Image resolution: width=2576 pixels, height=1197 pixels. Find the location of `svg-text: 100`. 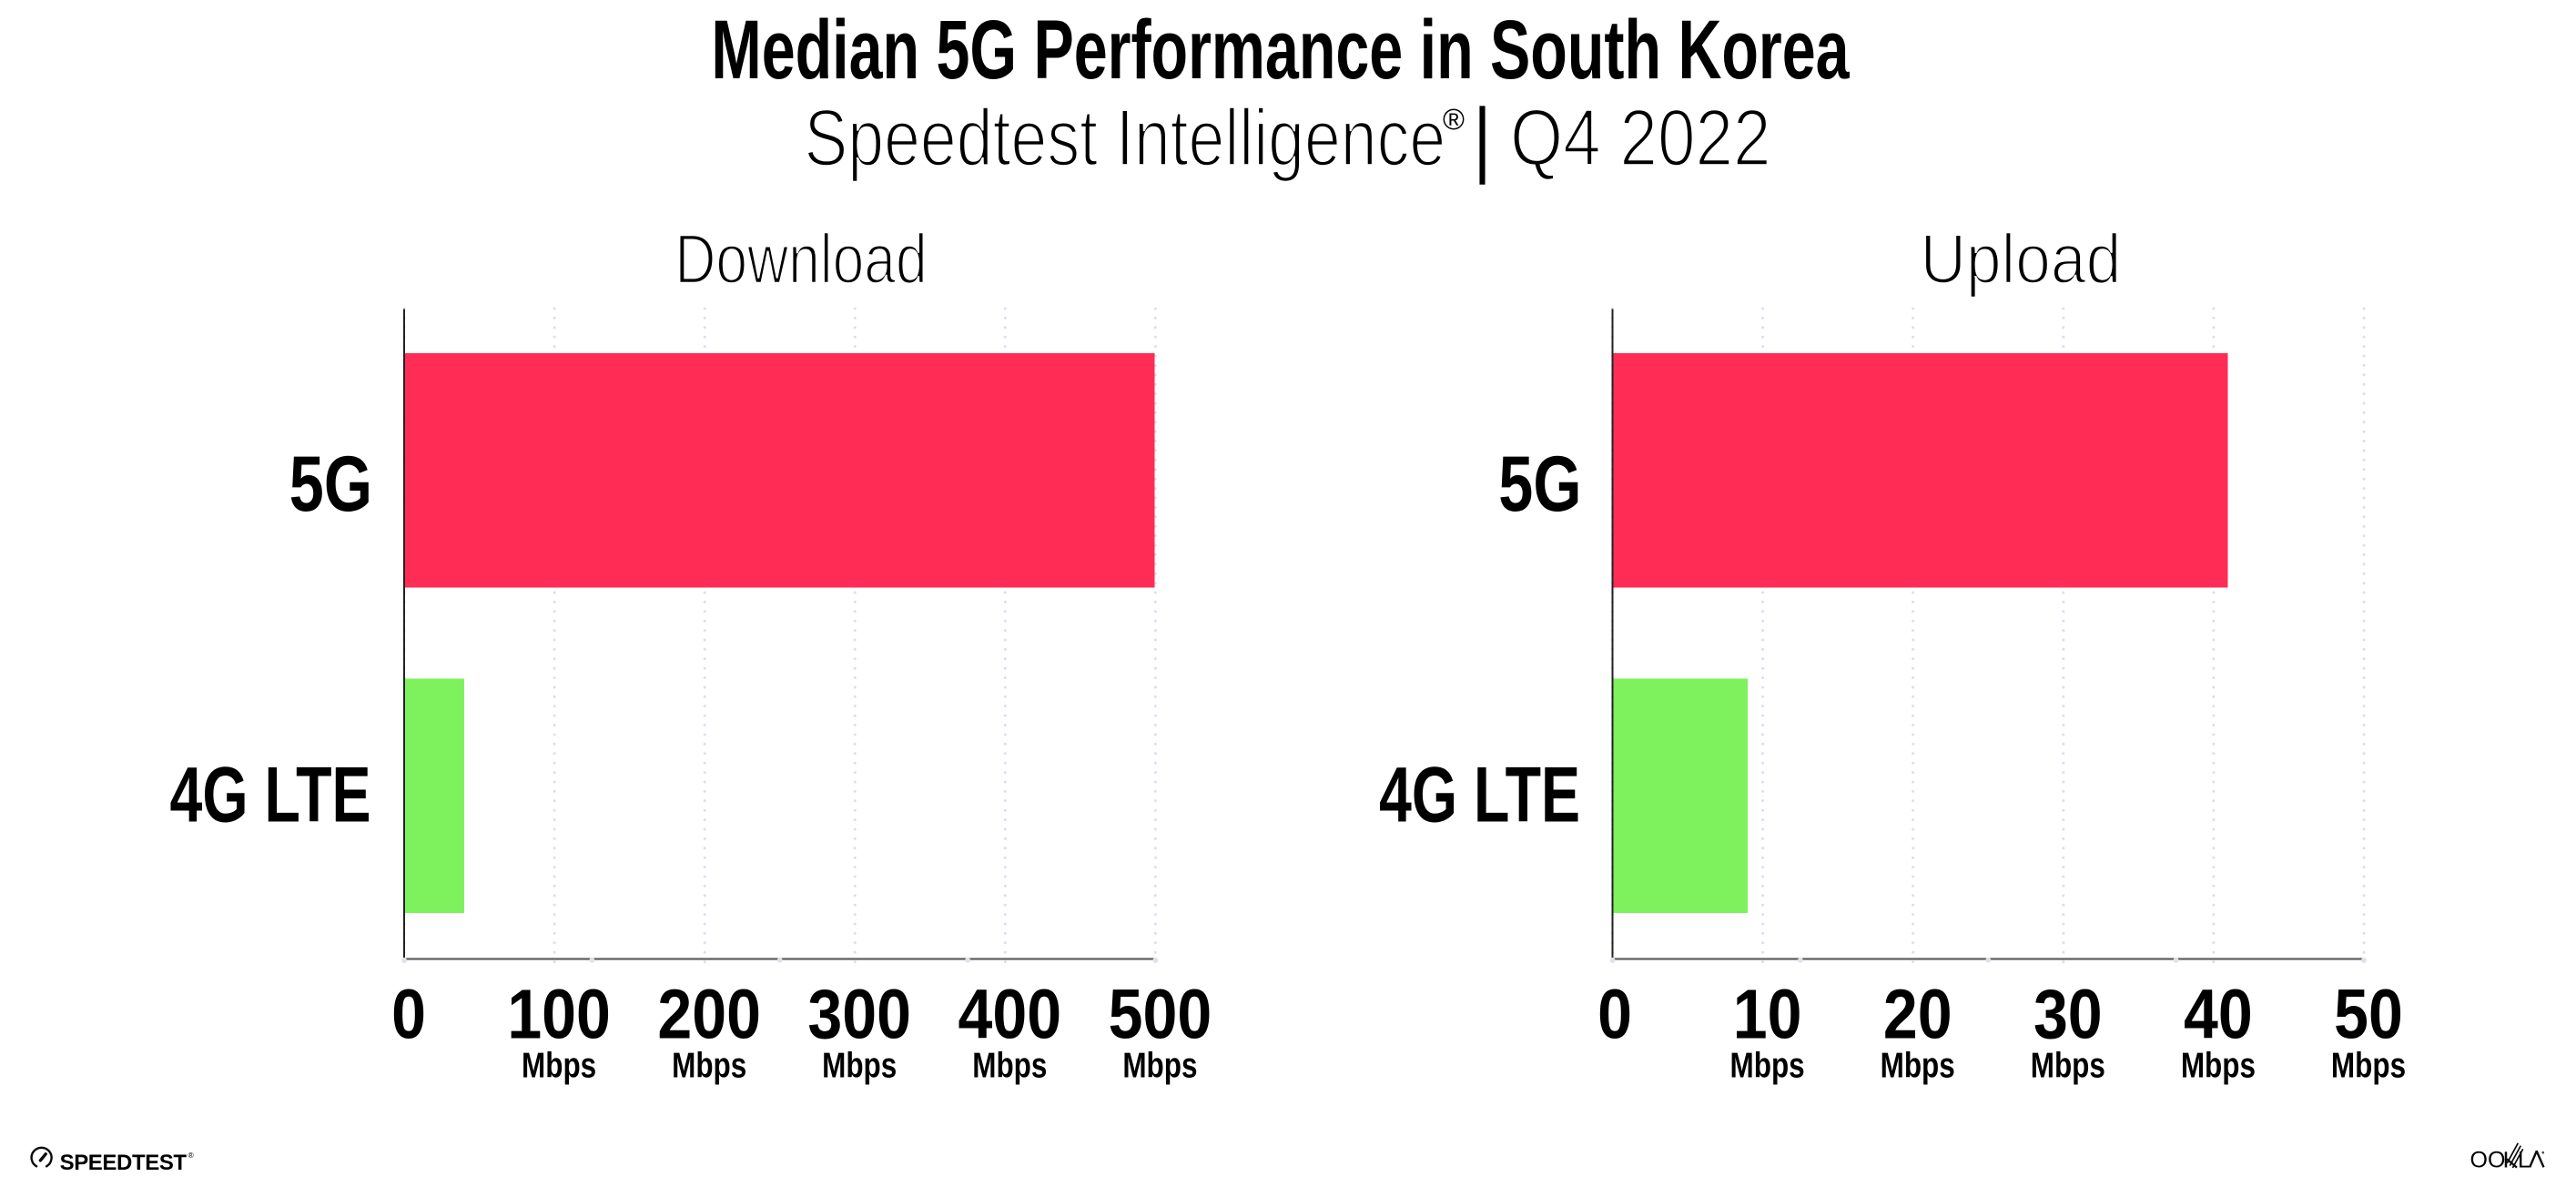

svg-text: 100 is located at coordinates (559, 1015).